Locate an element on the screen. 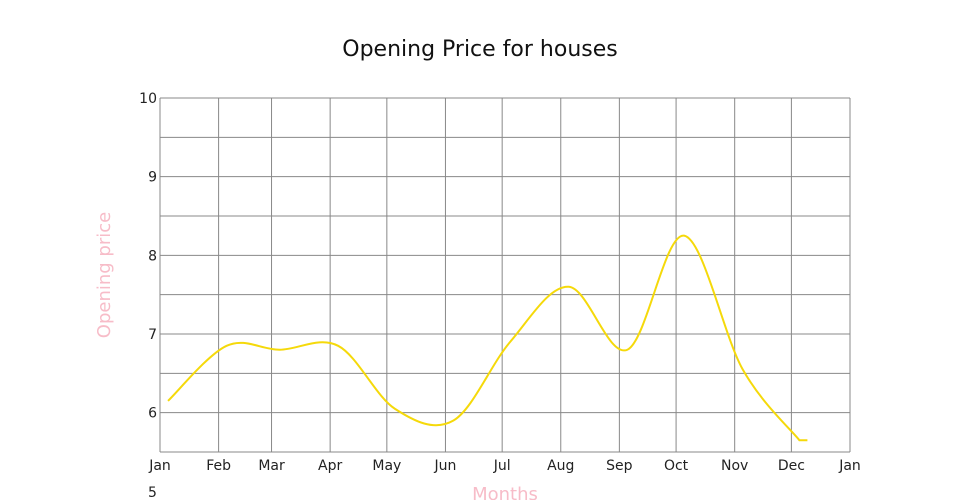 Image resolution: width=960 pixels, height=500 pixels. x-tick-label: Apr is located at coordinates (330, 466).